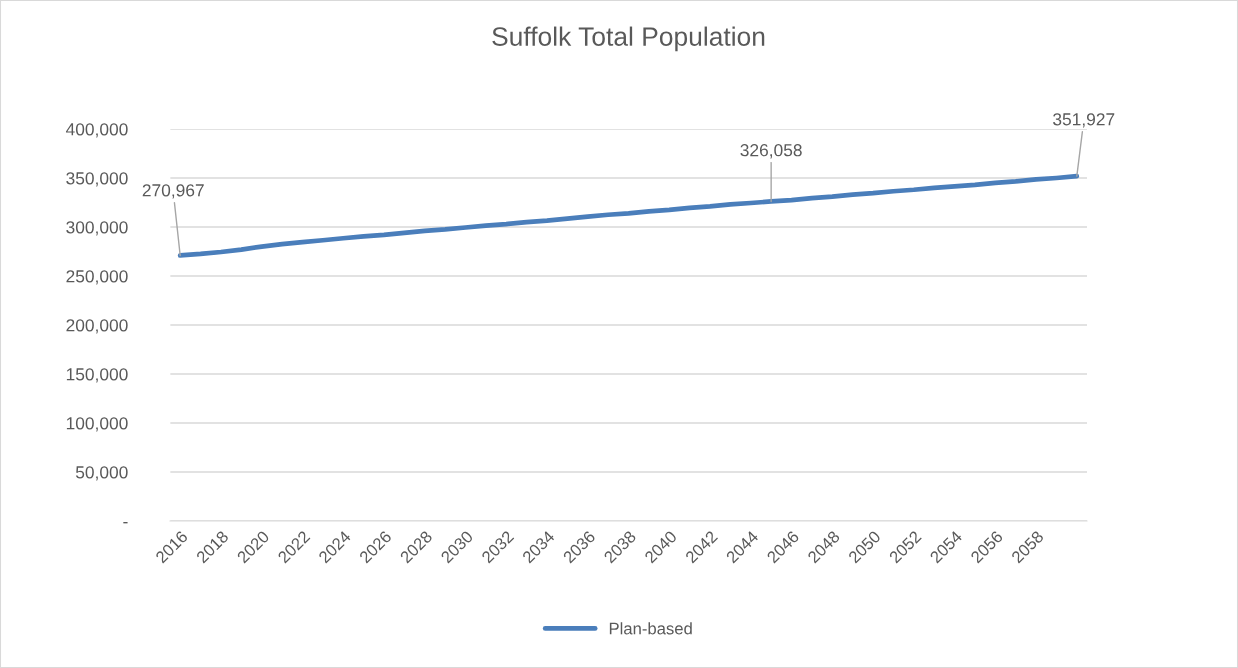 The image size is (1238, 668). Describe the element at coordinates (97, 277) in the screenshot. I see `y-tick-label: 250,000` at that location.